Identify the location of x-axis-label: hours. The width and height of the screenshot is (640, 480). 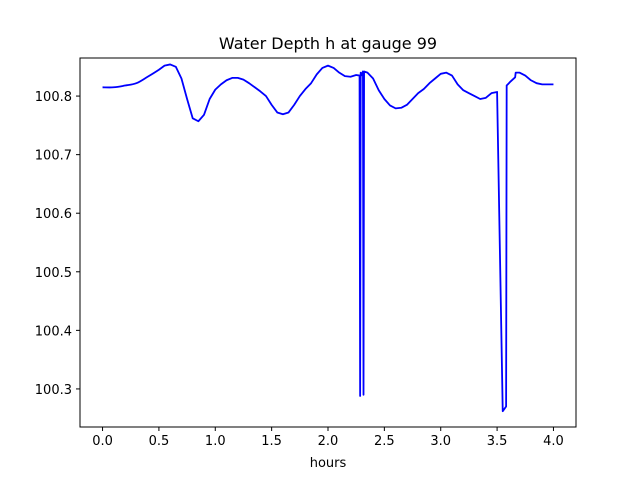
(328, 463).